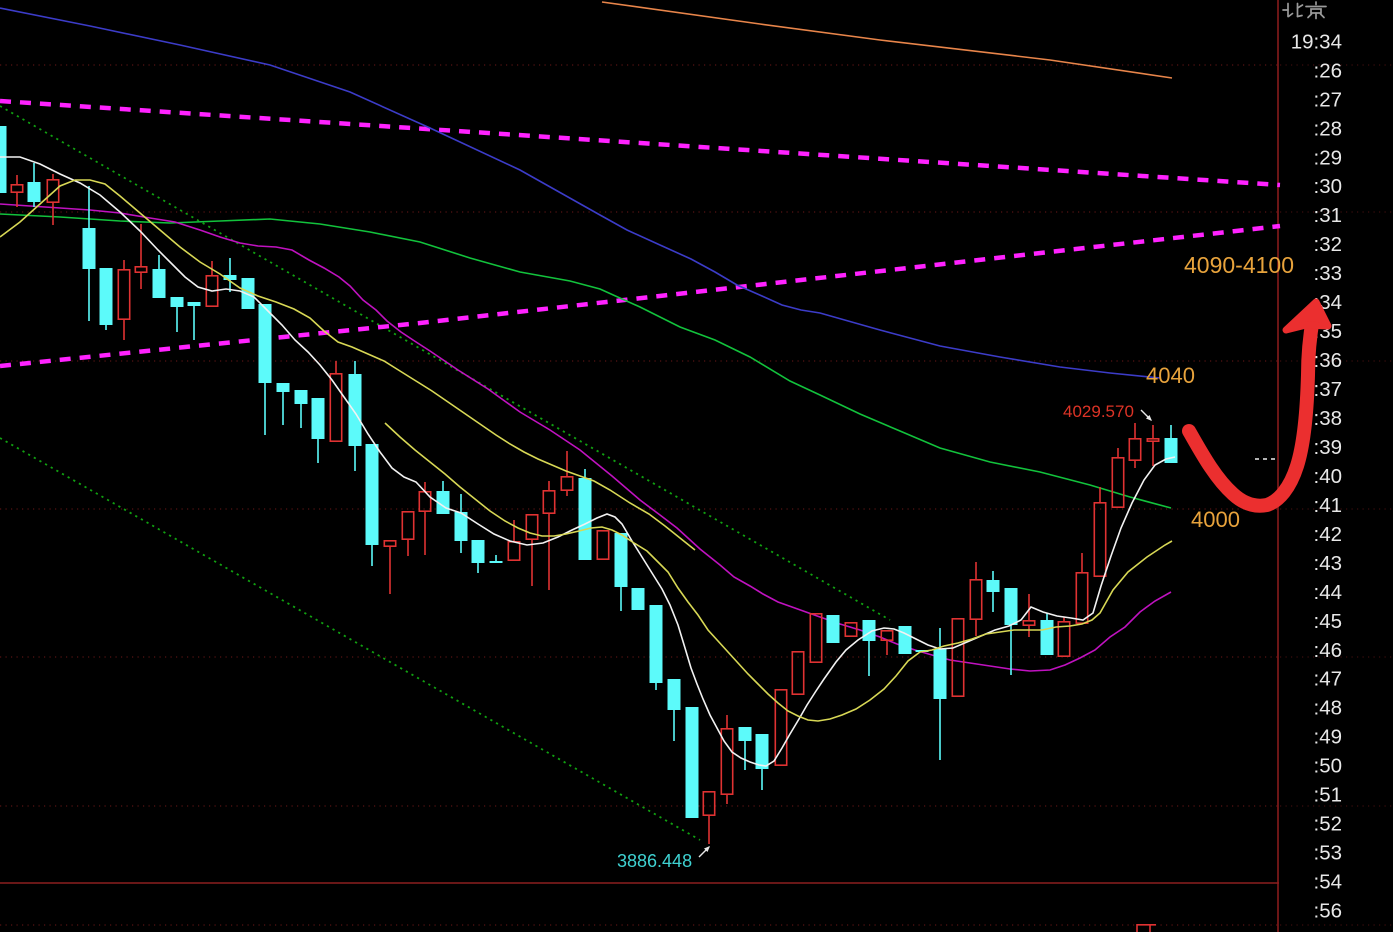  I want to click on svg-text: 4090-4100, so click(1239, 265).